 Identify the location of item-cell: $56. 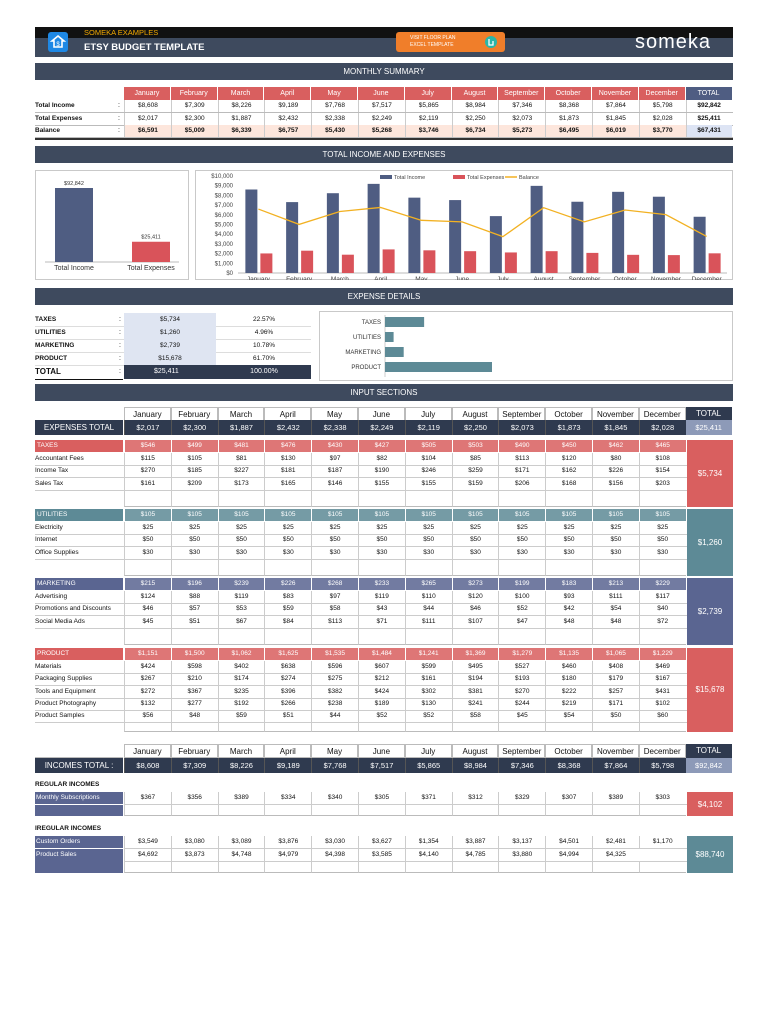
(147, 716).